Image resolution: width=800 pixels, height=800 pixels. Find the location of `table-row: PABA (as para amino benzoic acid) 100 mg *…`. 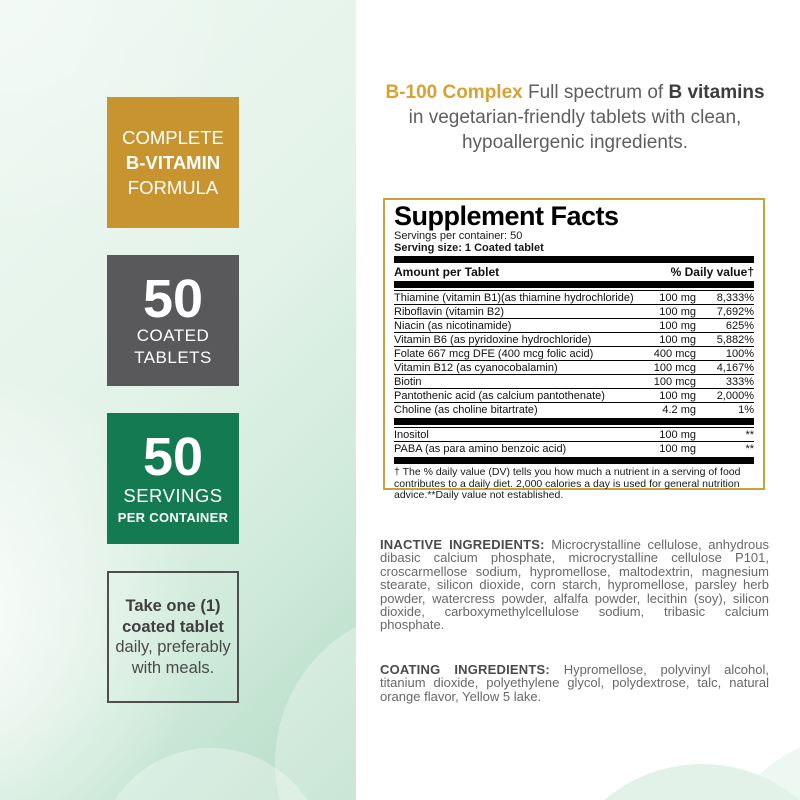

table-row: PABA (as para amino benzoic acid) 100 mg *… is located at coordinates (574, 448).